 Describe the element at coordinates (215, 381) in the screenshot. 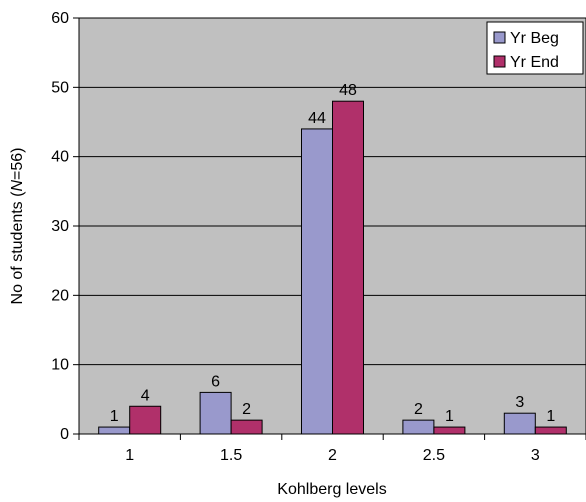

I see `data-label: 6` at that location.